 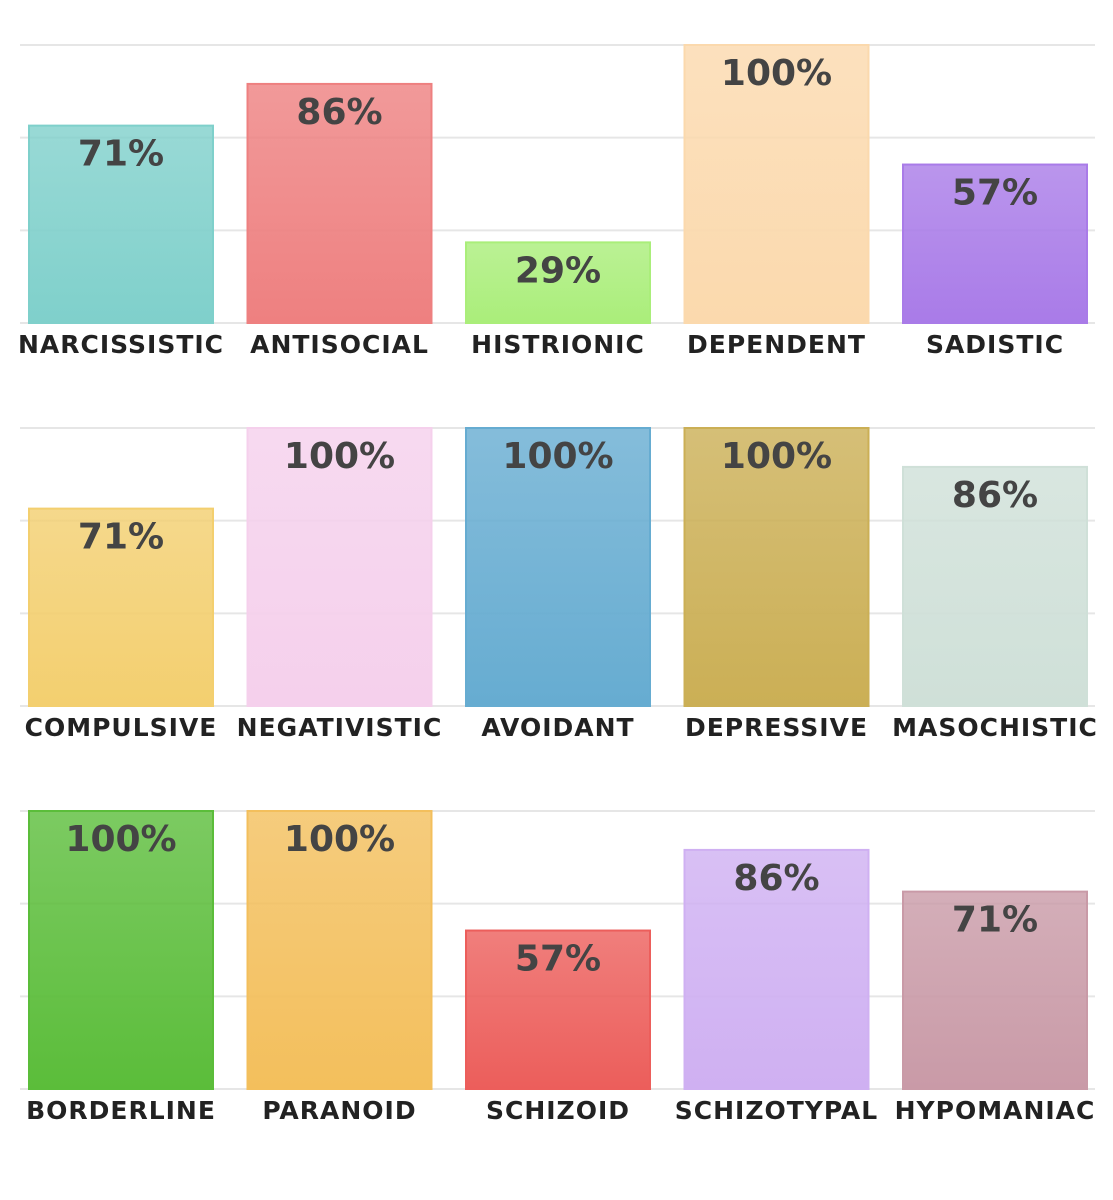 I want to click on value-label: 29%, so click(x=558, y=270).